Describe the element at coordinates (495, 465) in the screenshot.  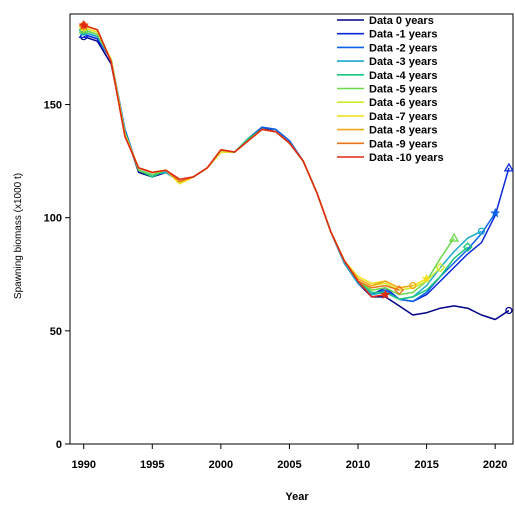
I see `x-tick-label: 2020` at that location.